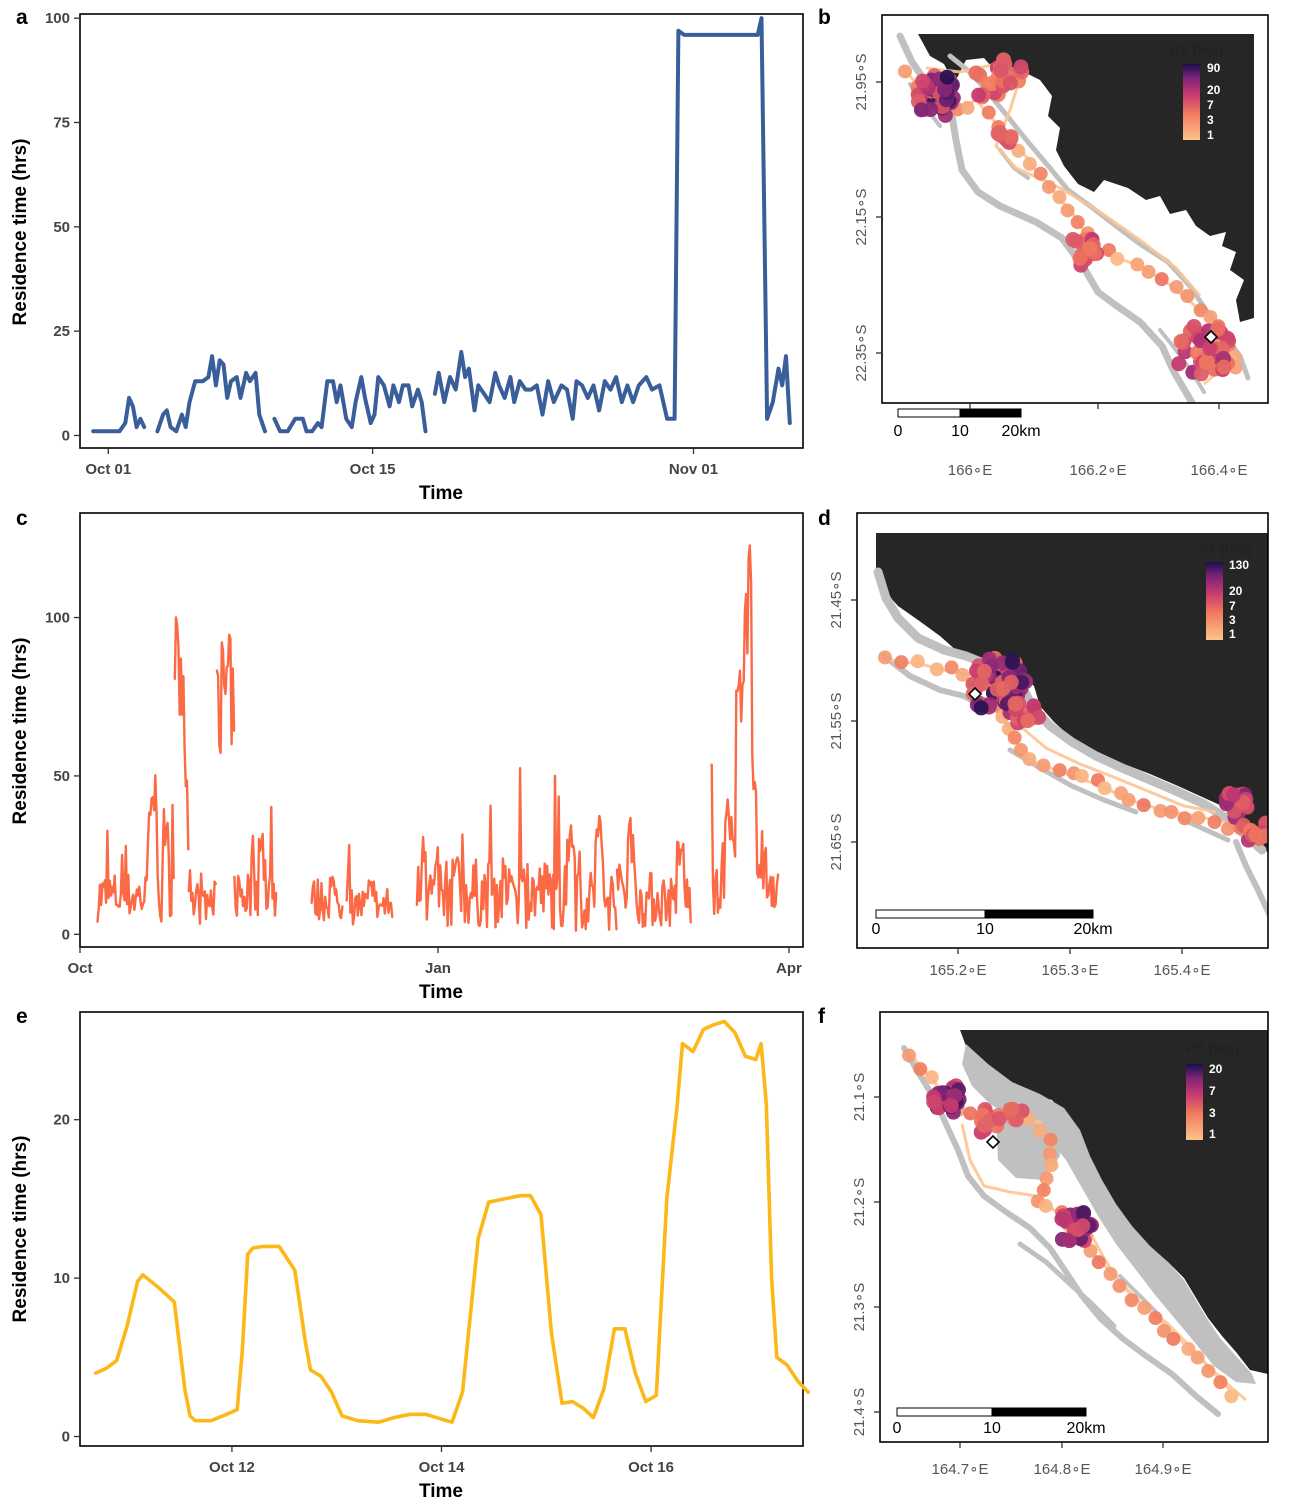  I want to click on map-d-scale-label: 10, so click(985, 929).